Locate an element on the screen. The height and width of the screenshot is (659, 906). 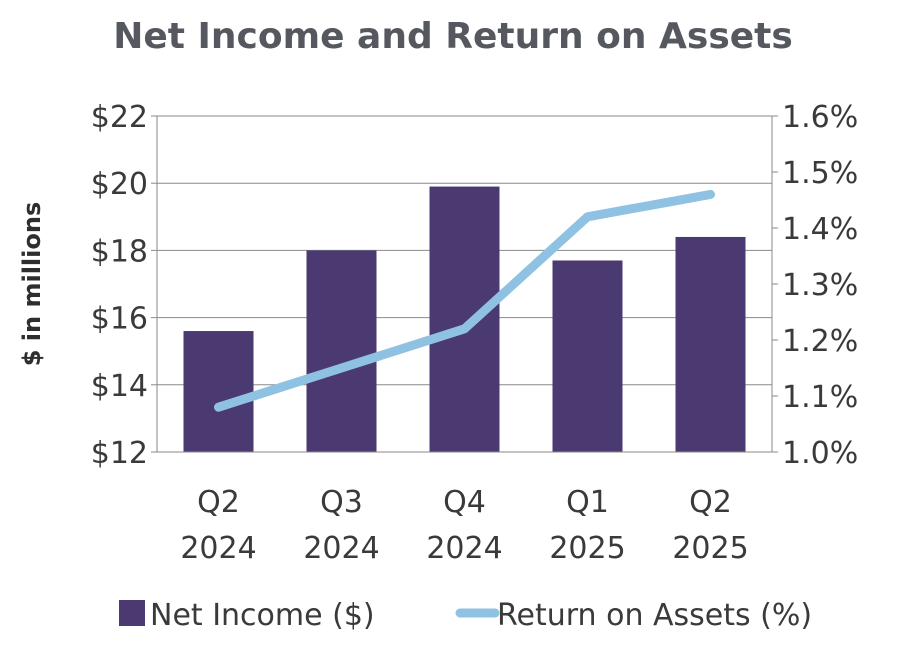
legend-label-roa: Return on Assets (%) is located at coordinates (654, 615).